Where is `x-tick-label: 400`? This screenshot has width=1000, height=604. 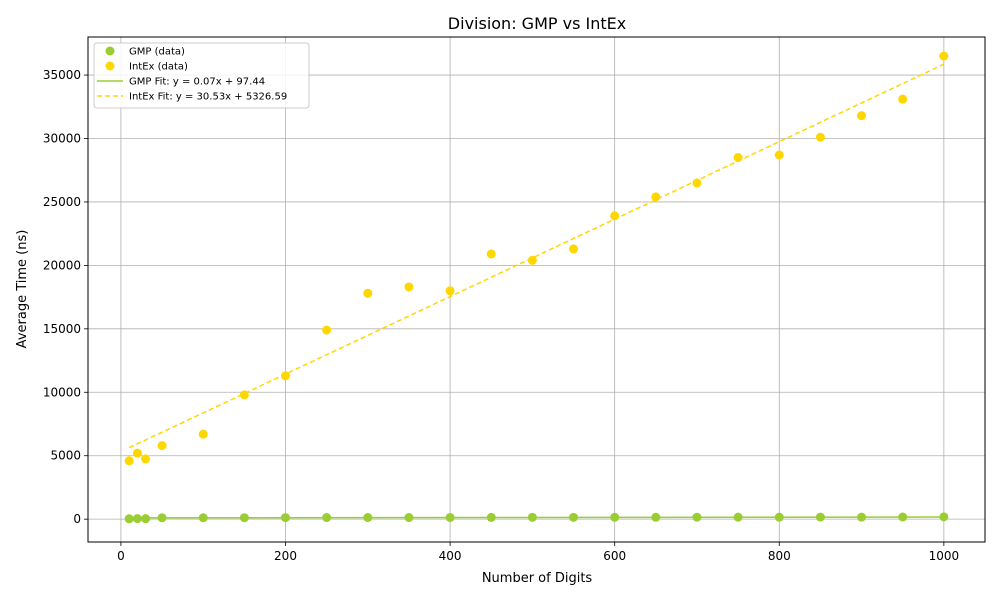
x-tick-label: 400 is located at coordinates (450, 556).